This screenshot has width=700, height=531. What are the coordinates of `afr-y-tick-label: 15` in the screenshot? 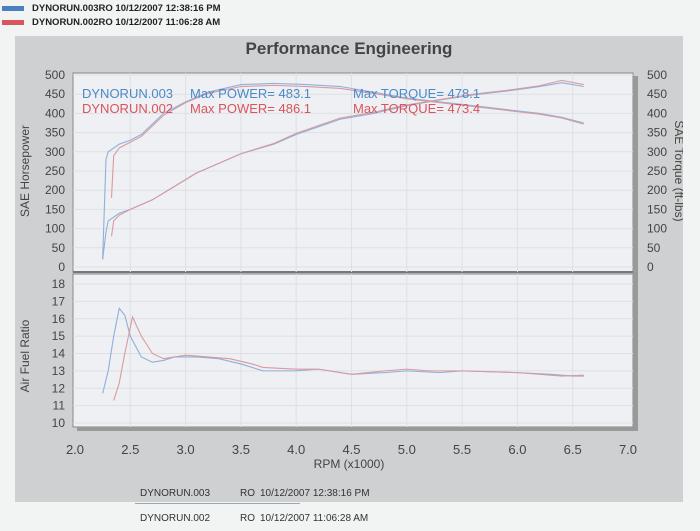 It's located at (59, 336).